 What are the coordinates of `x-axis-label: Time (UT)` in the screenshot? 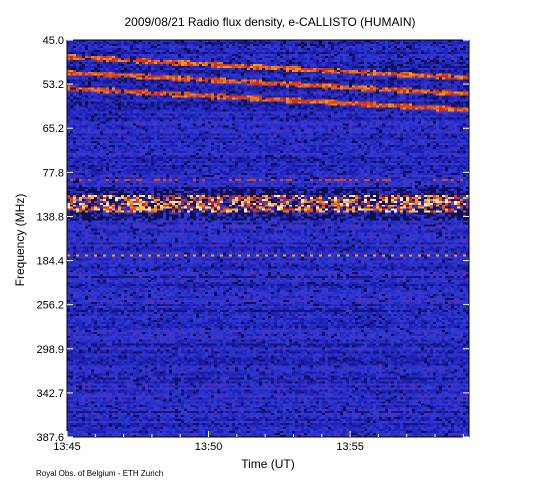 It's located at (268, 464).